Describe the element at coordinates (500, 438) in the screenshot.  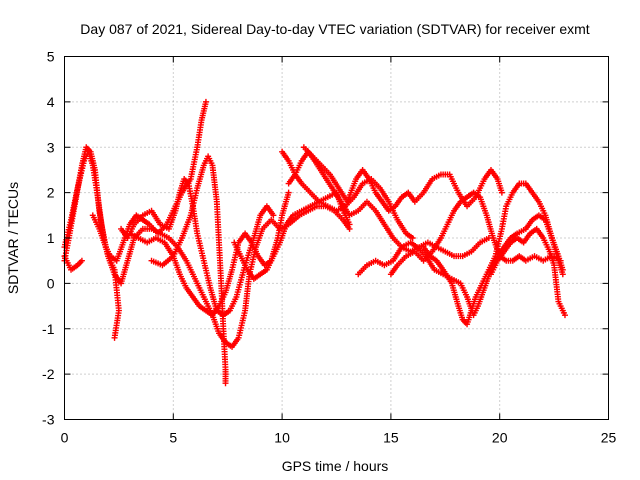
I see `x-tick-label: 20` at that location.